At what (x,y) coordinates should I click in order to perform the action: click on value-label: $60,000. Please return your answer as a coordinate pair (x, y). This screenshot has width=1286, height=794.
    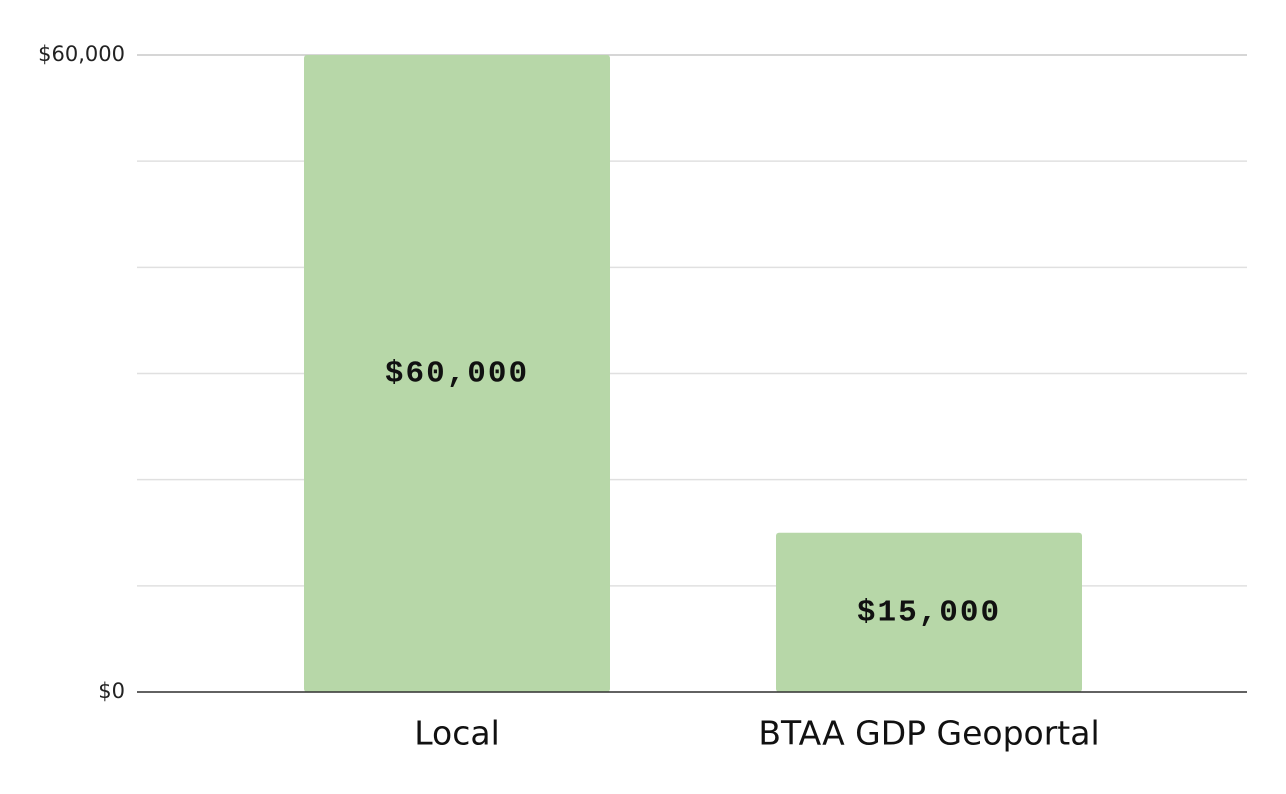
    Looking at the image, I should click on (457, 374).